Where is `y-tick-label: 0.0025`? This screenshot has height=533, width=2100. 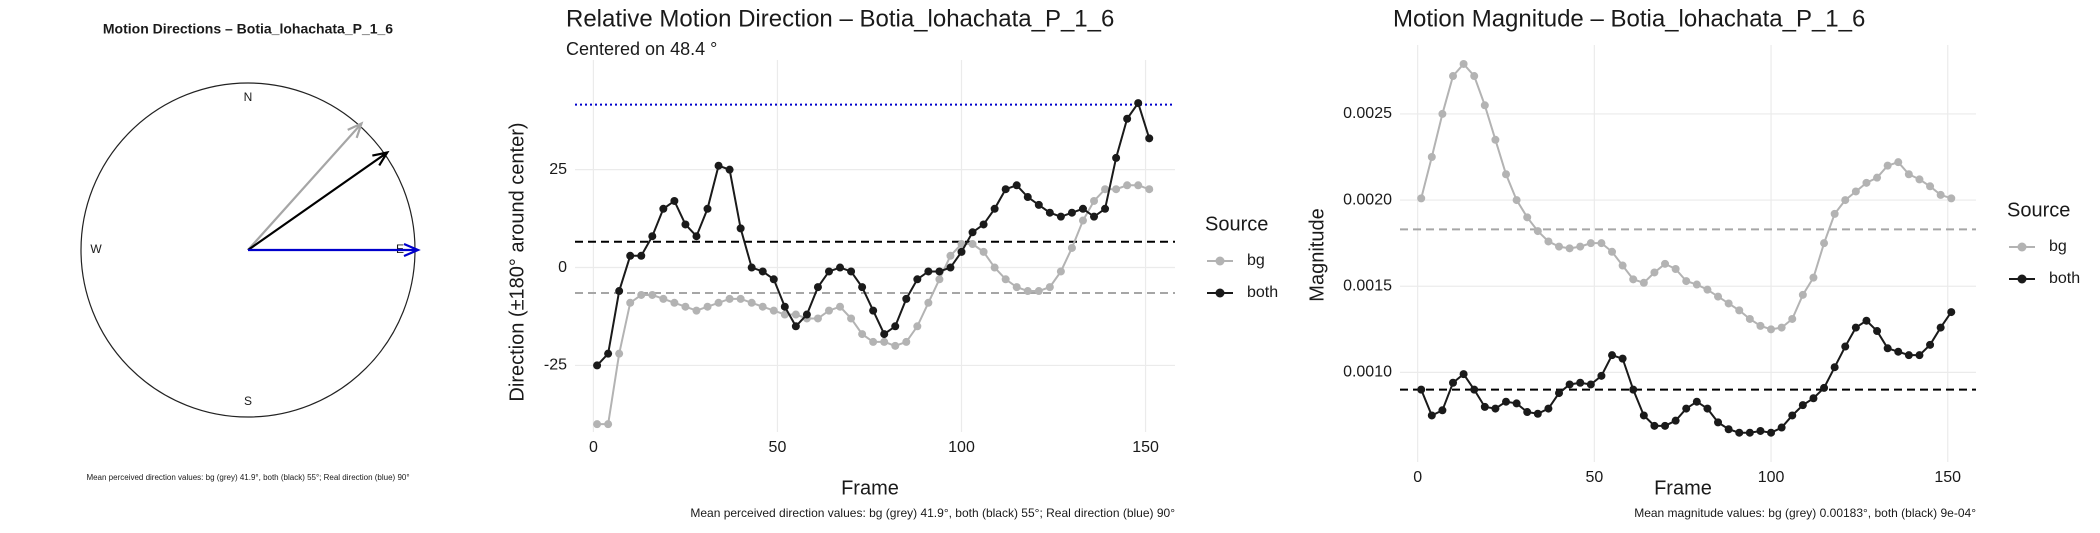 y-tick-label: 0.0025 is located at coordinates (1367, 113).